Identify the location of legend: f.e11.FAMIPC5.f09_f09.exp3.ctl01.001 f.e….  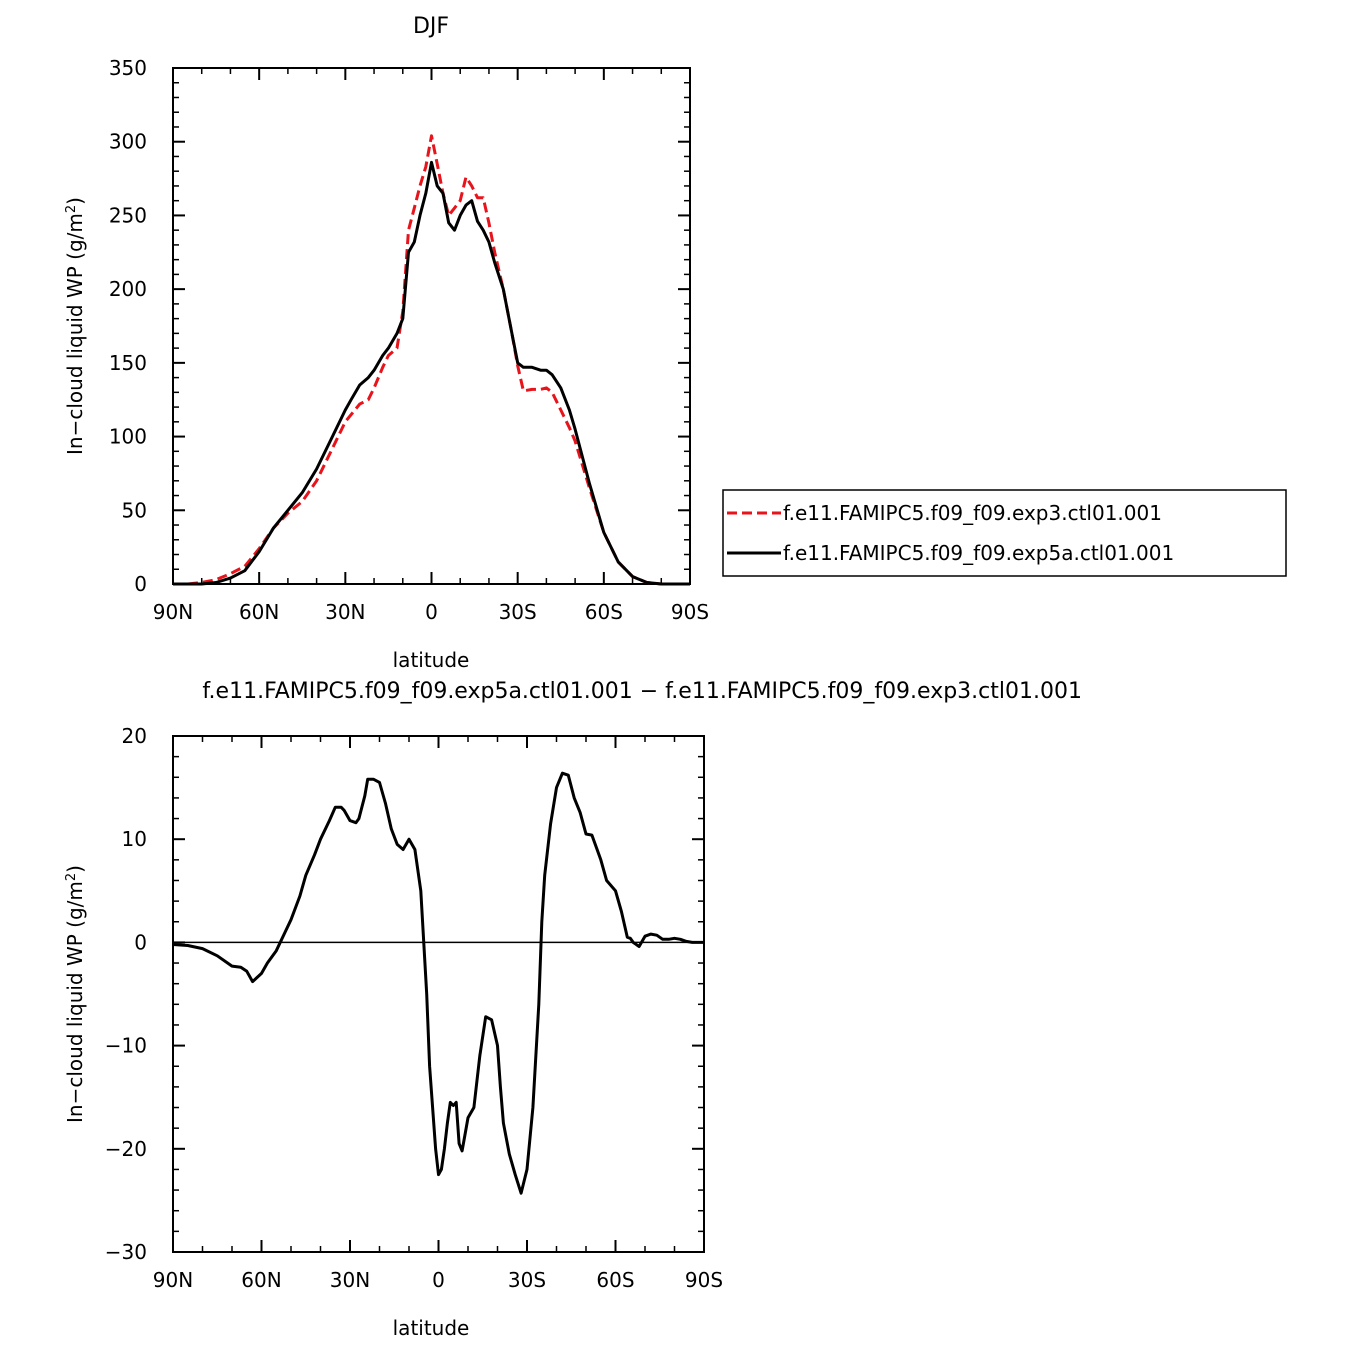
(1004, 533).